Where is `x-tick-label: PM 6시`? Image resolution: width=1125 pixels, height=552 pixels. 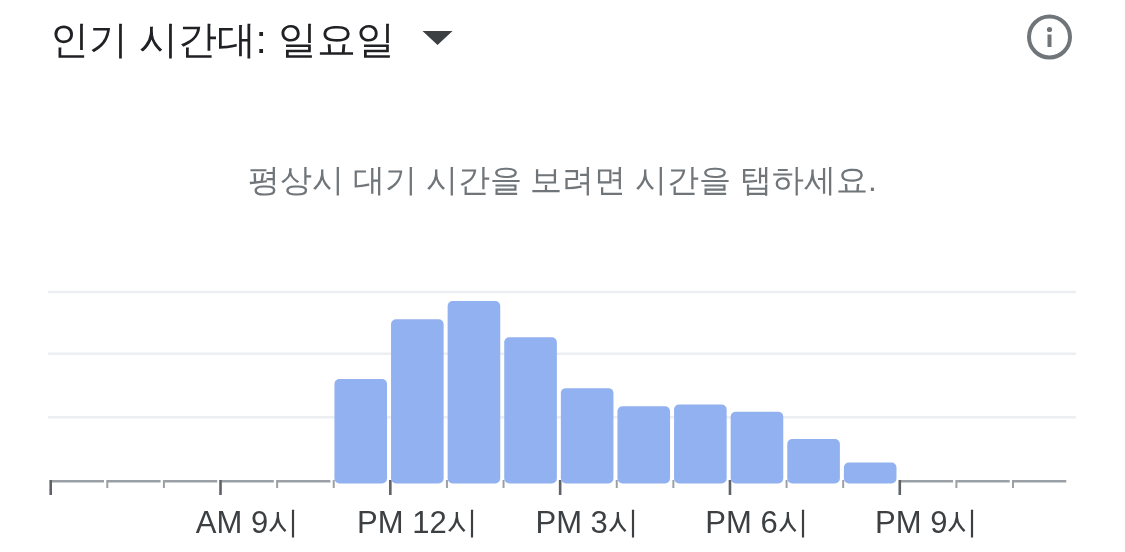
x-tick-label: PM 6시 is located at coordinates (757, 522).